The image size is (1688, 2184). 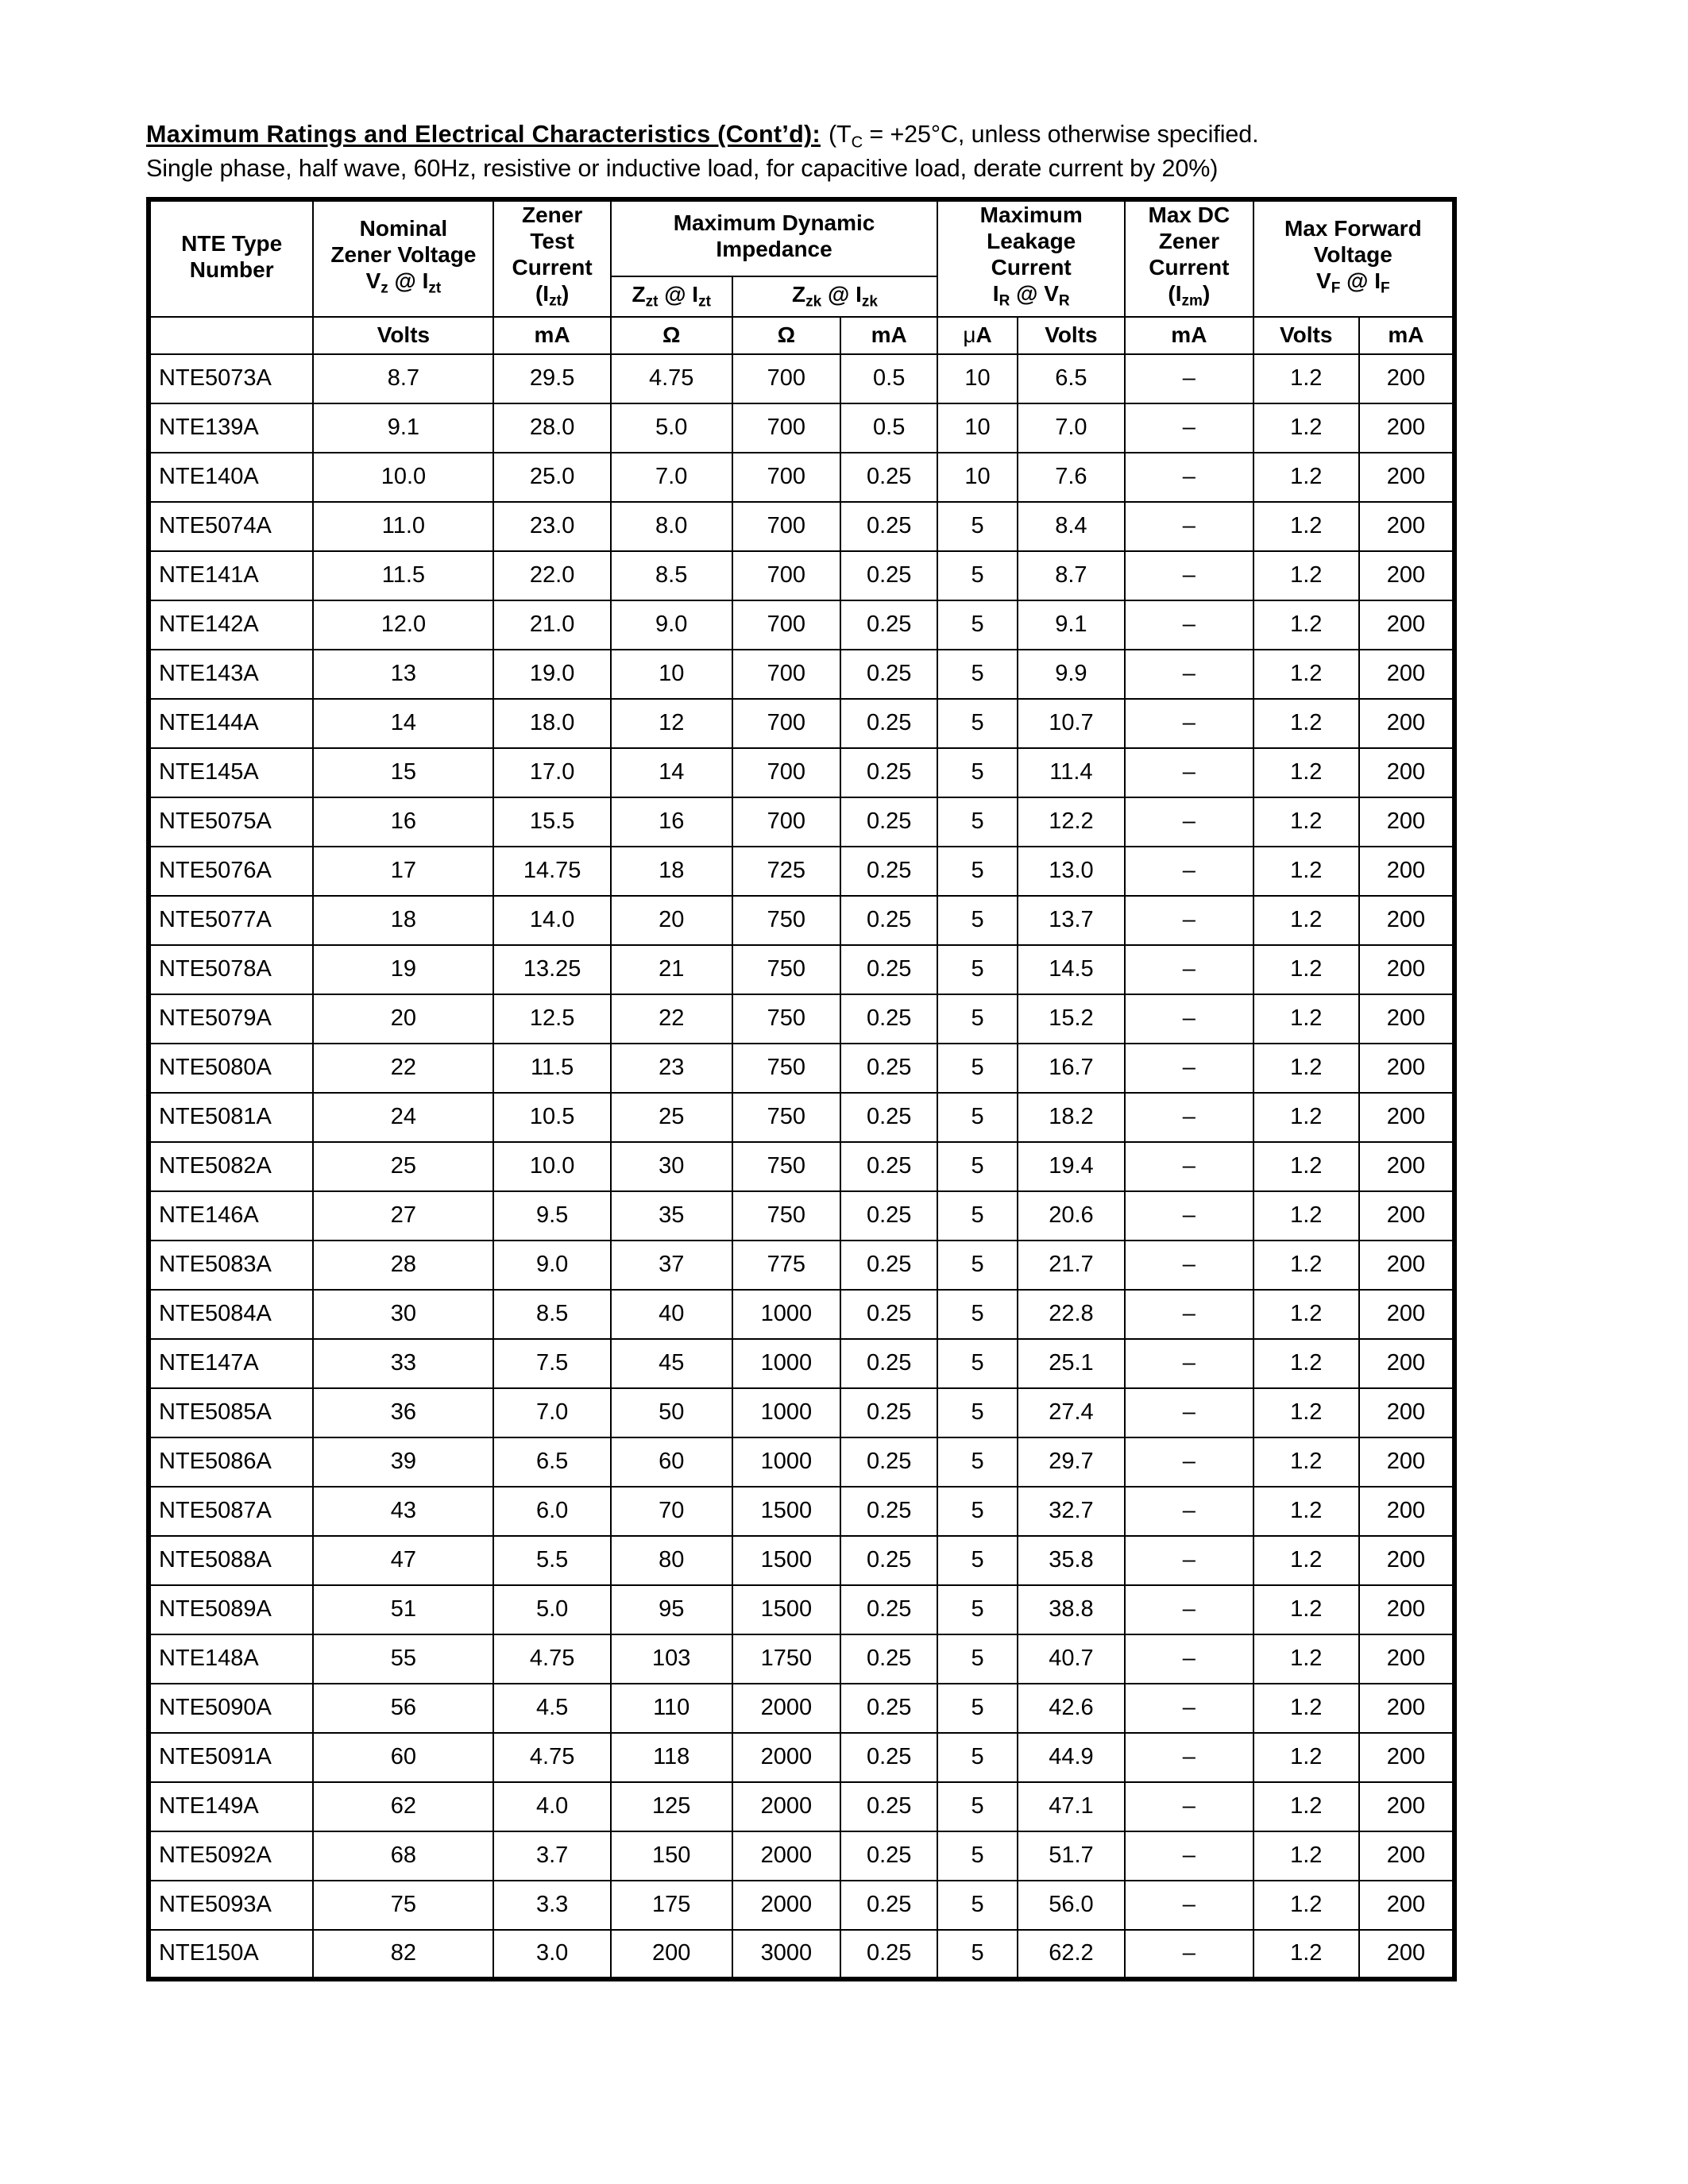 I want to click on unit-zzk-ohms: Ω, so click(x=787, y=335).